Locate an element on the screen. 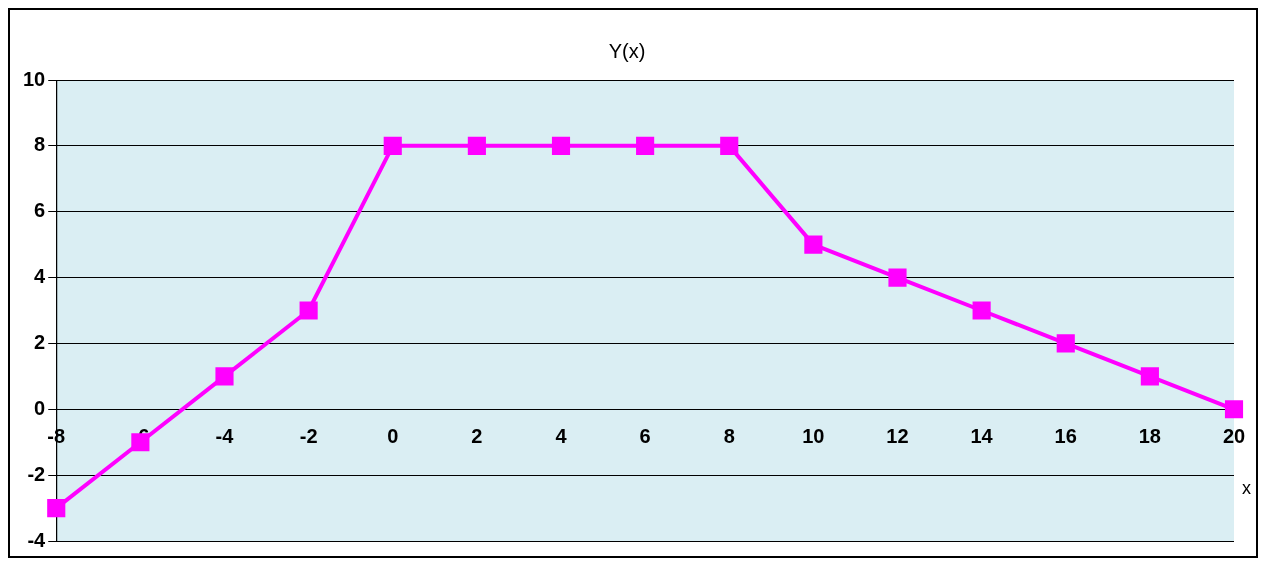 Image resolution: width=1264 pixels, height=570 pixels. x-tick-label: 0 is located at coordinates (393, 435).